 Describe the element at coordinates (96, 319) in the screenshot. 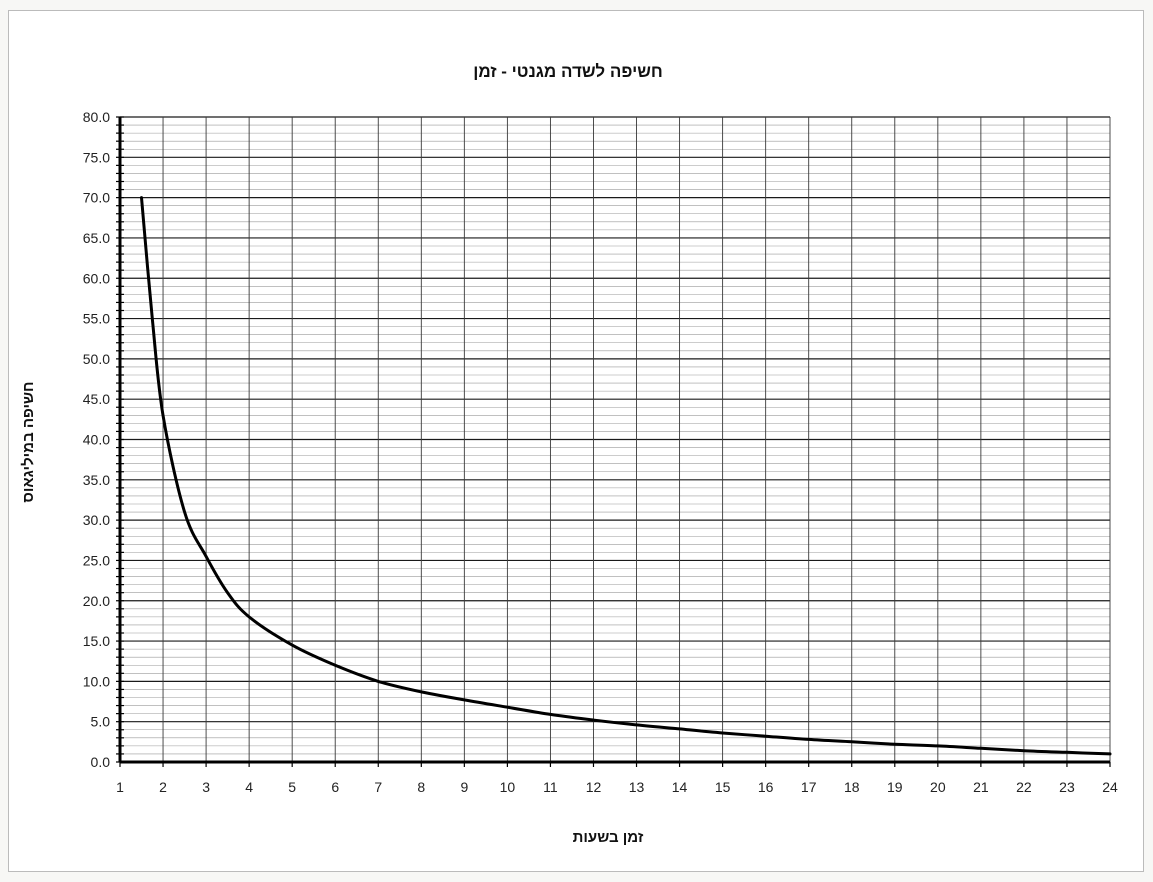

I see `y-tick-label: 55.0` at that location.